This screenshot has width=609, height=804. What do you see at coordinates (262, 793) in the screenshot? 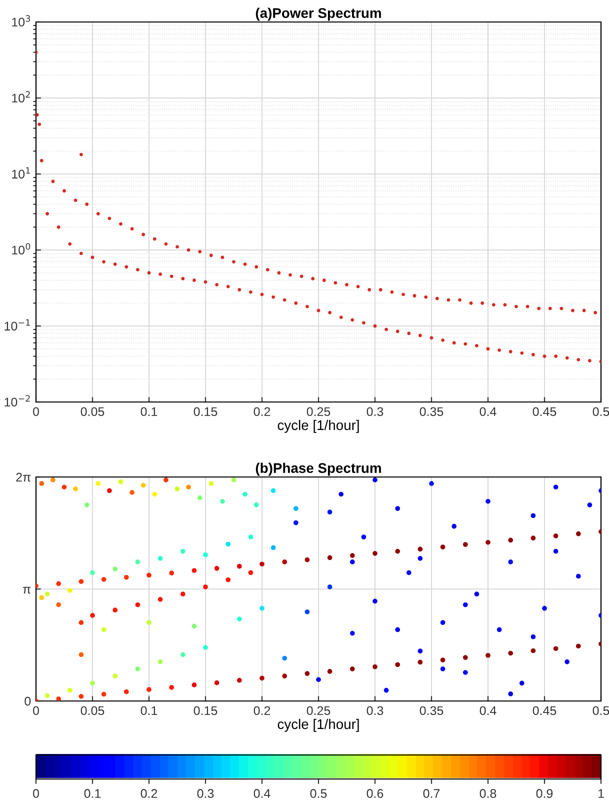
I see `color-bar-label: 0.4` at bounding box center [262, 793].